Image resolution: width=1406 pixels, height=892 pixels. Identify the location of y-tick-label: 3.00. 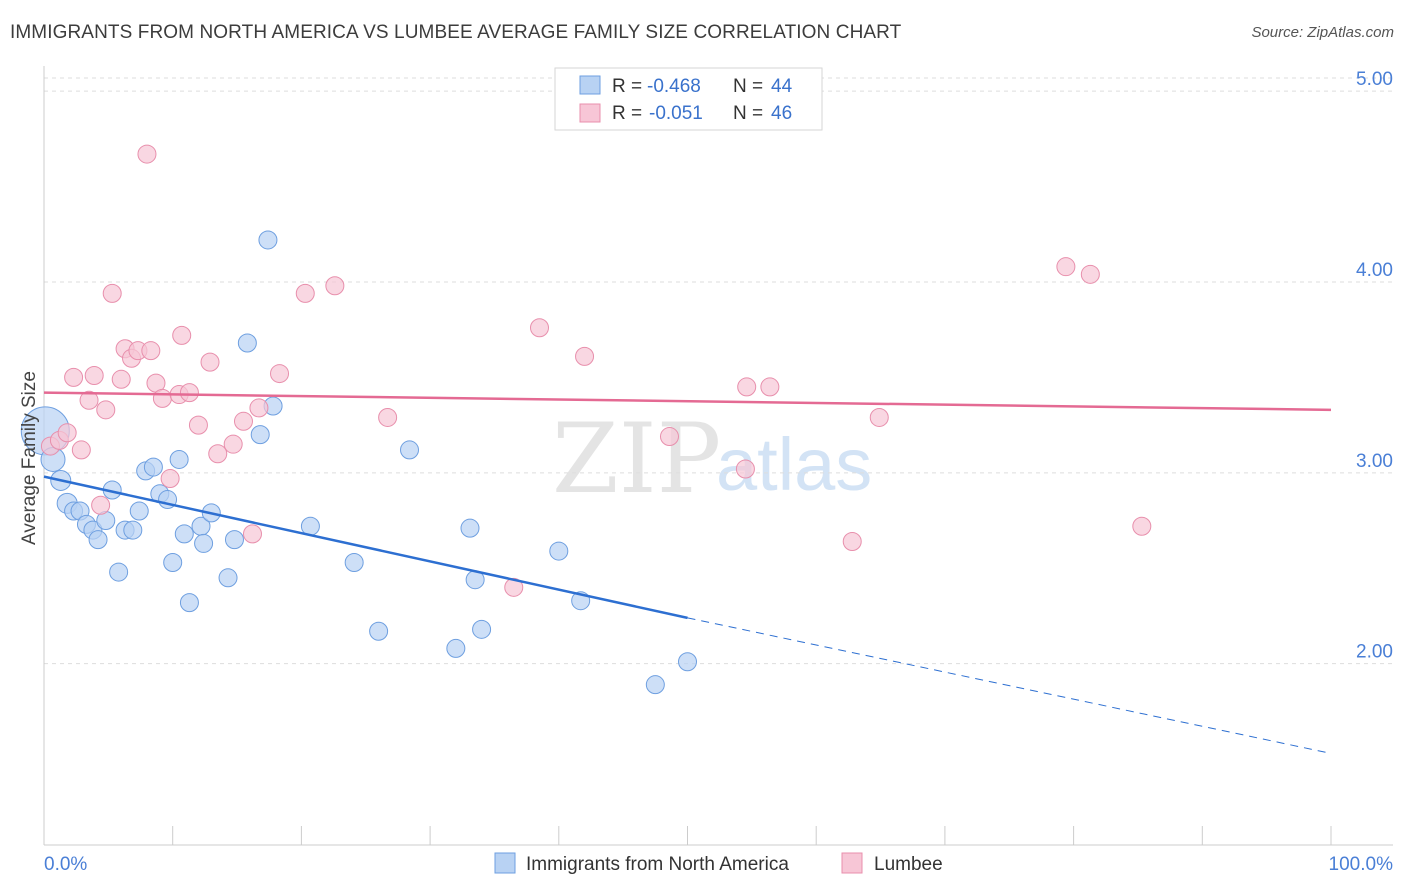
(1374, 461).